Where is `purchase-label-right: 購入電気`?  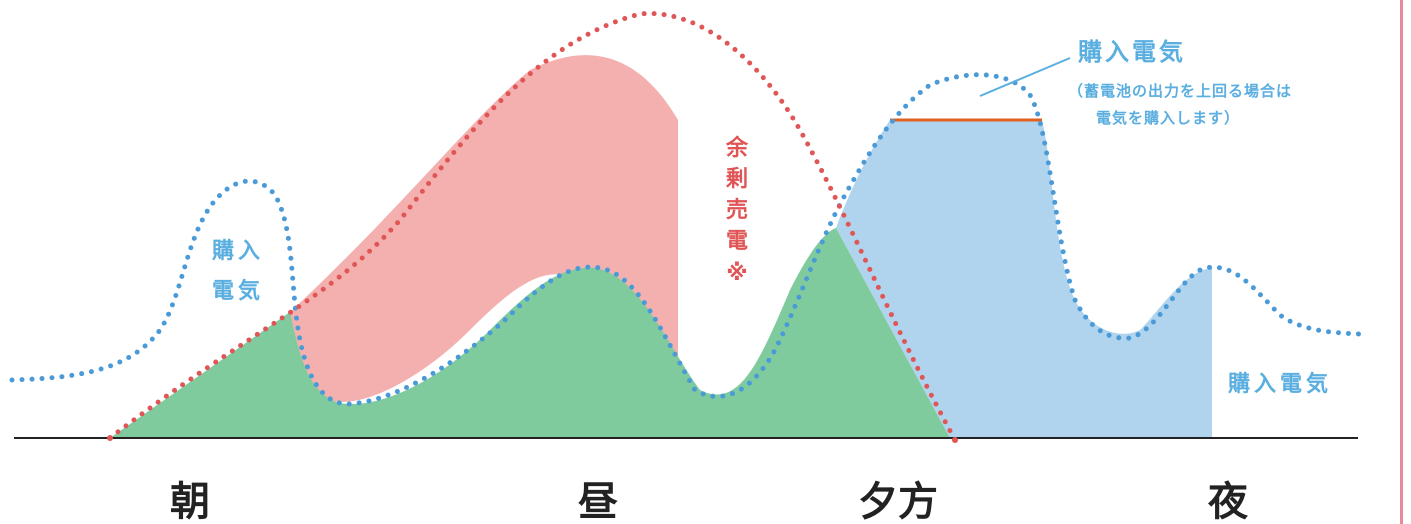 purchase-label-right: 購入電気 is located at coordinates (1280, 384).